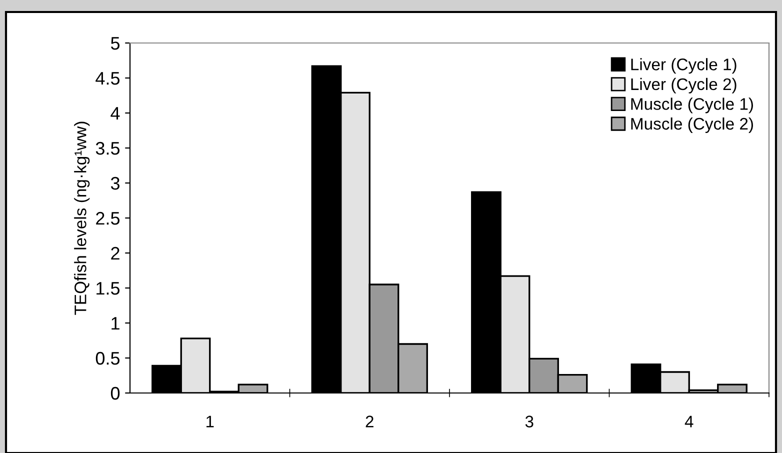 The width and height of the screenshot is (782, 453). I want to click on x-tick-label: 3, so click(529, 422).